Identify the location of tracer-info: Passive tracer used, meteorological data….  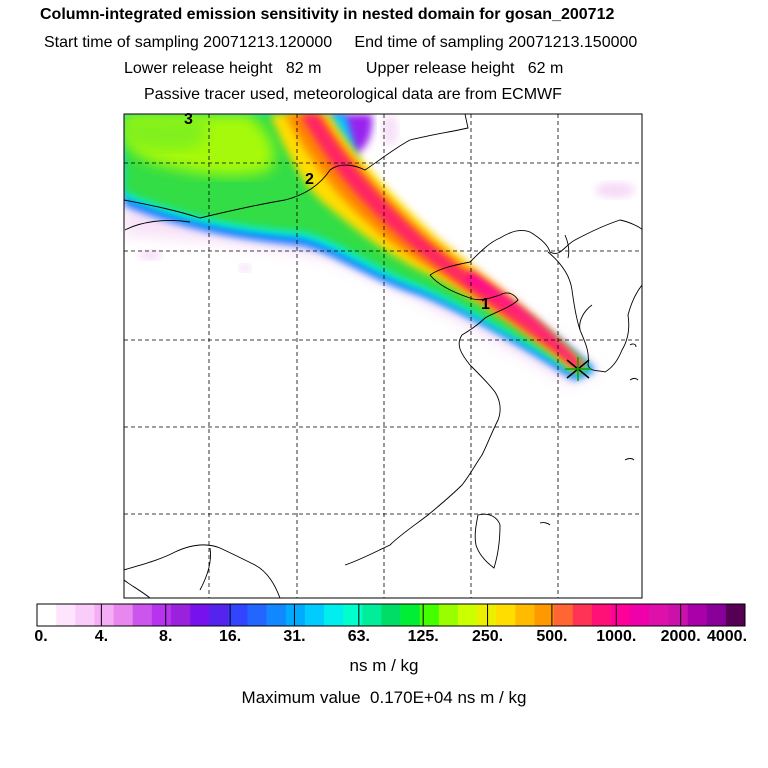
(353, 94).